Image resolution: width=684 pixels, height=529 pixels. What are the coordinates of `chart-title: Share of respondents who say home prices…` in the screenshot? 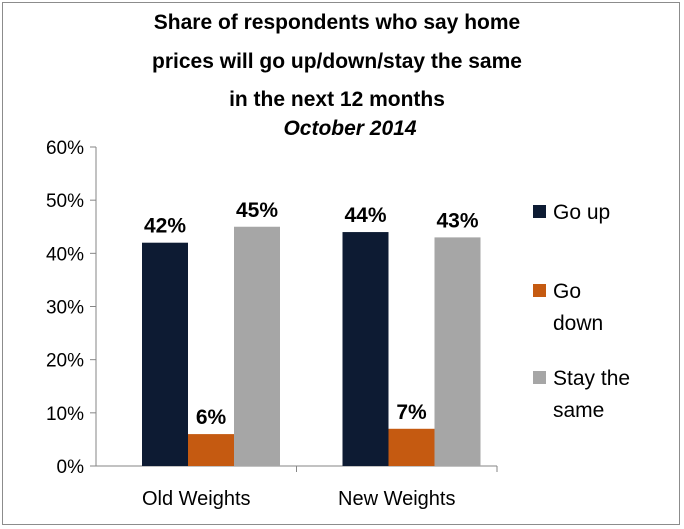 It's located at (337, 75).